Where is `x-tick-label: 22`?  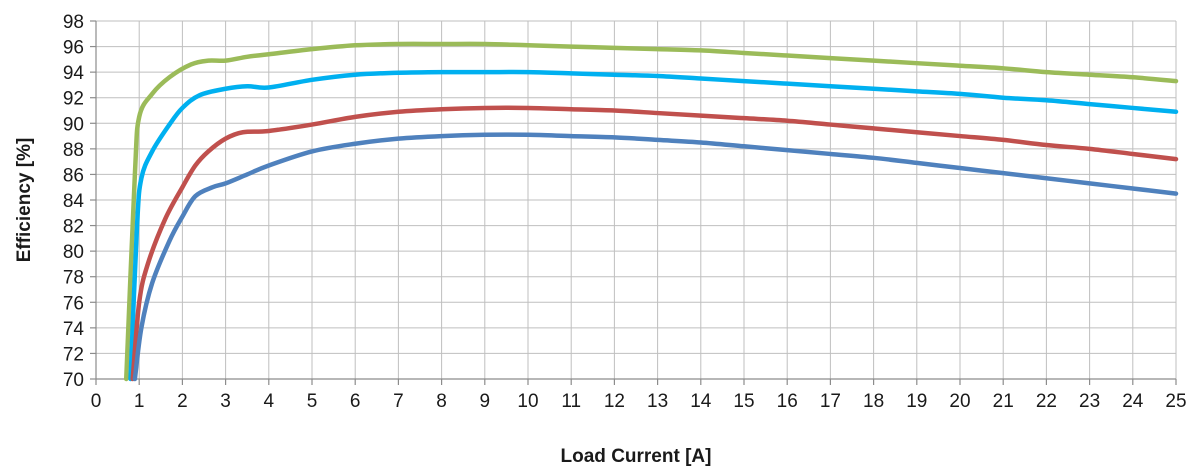
x-tick-label: 22 is located at coordinates (1046, 401).